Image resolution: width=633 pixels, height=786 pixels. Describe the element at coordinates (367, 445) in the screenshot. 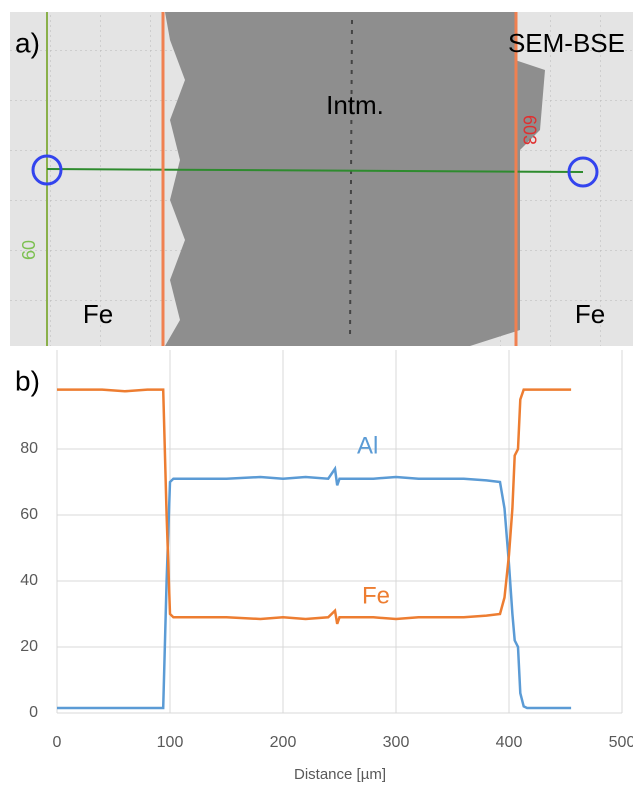

I see `series-label: Al` at that location.